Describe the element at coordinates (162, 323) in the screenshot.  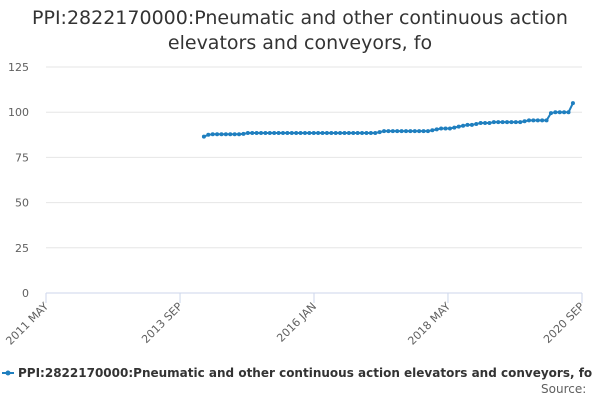
I see `x-tick-label-1: 2013 SEP` at that location.